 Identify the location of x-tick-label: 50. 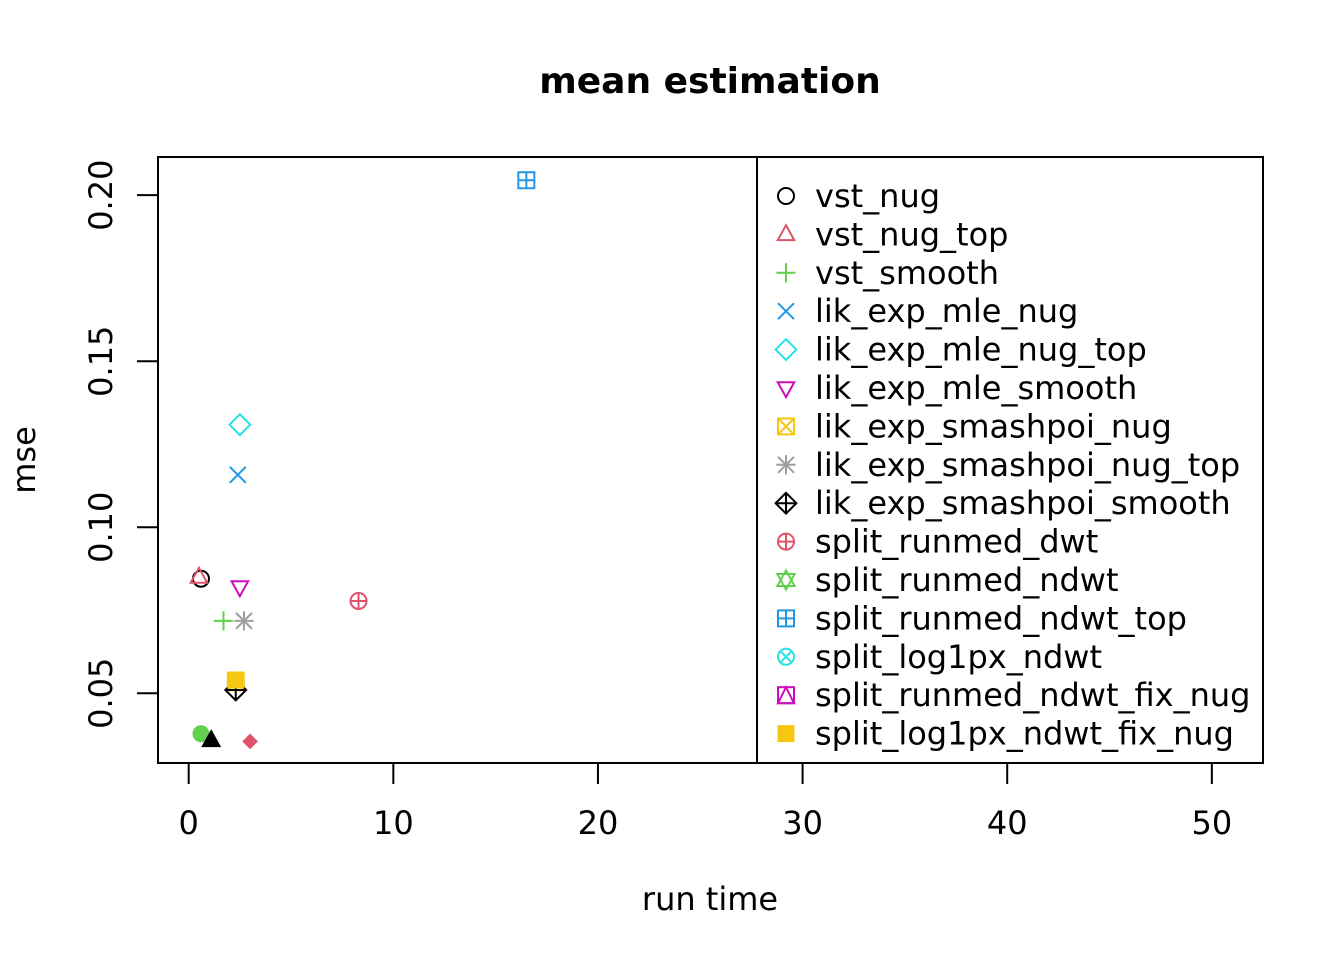
(1211, 823).